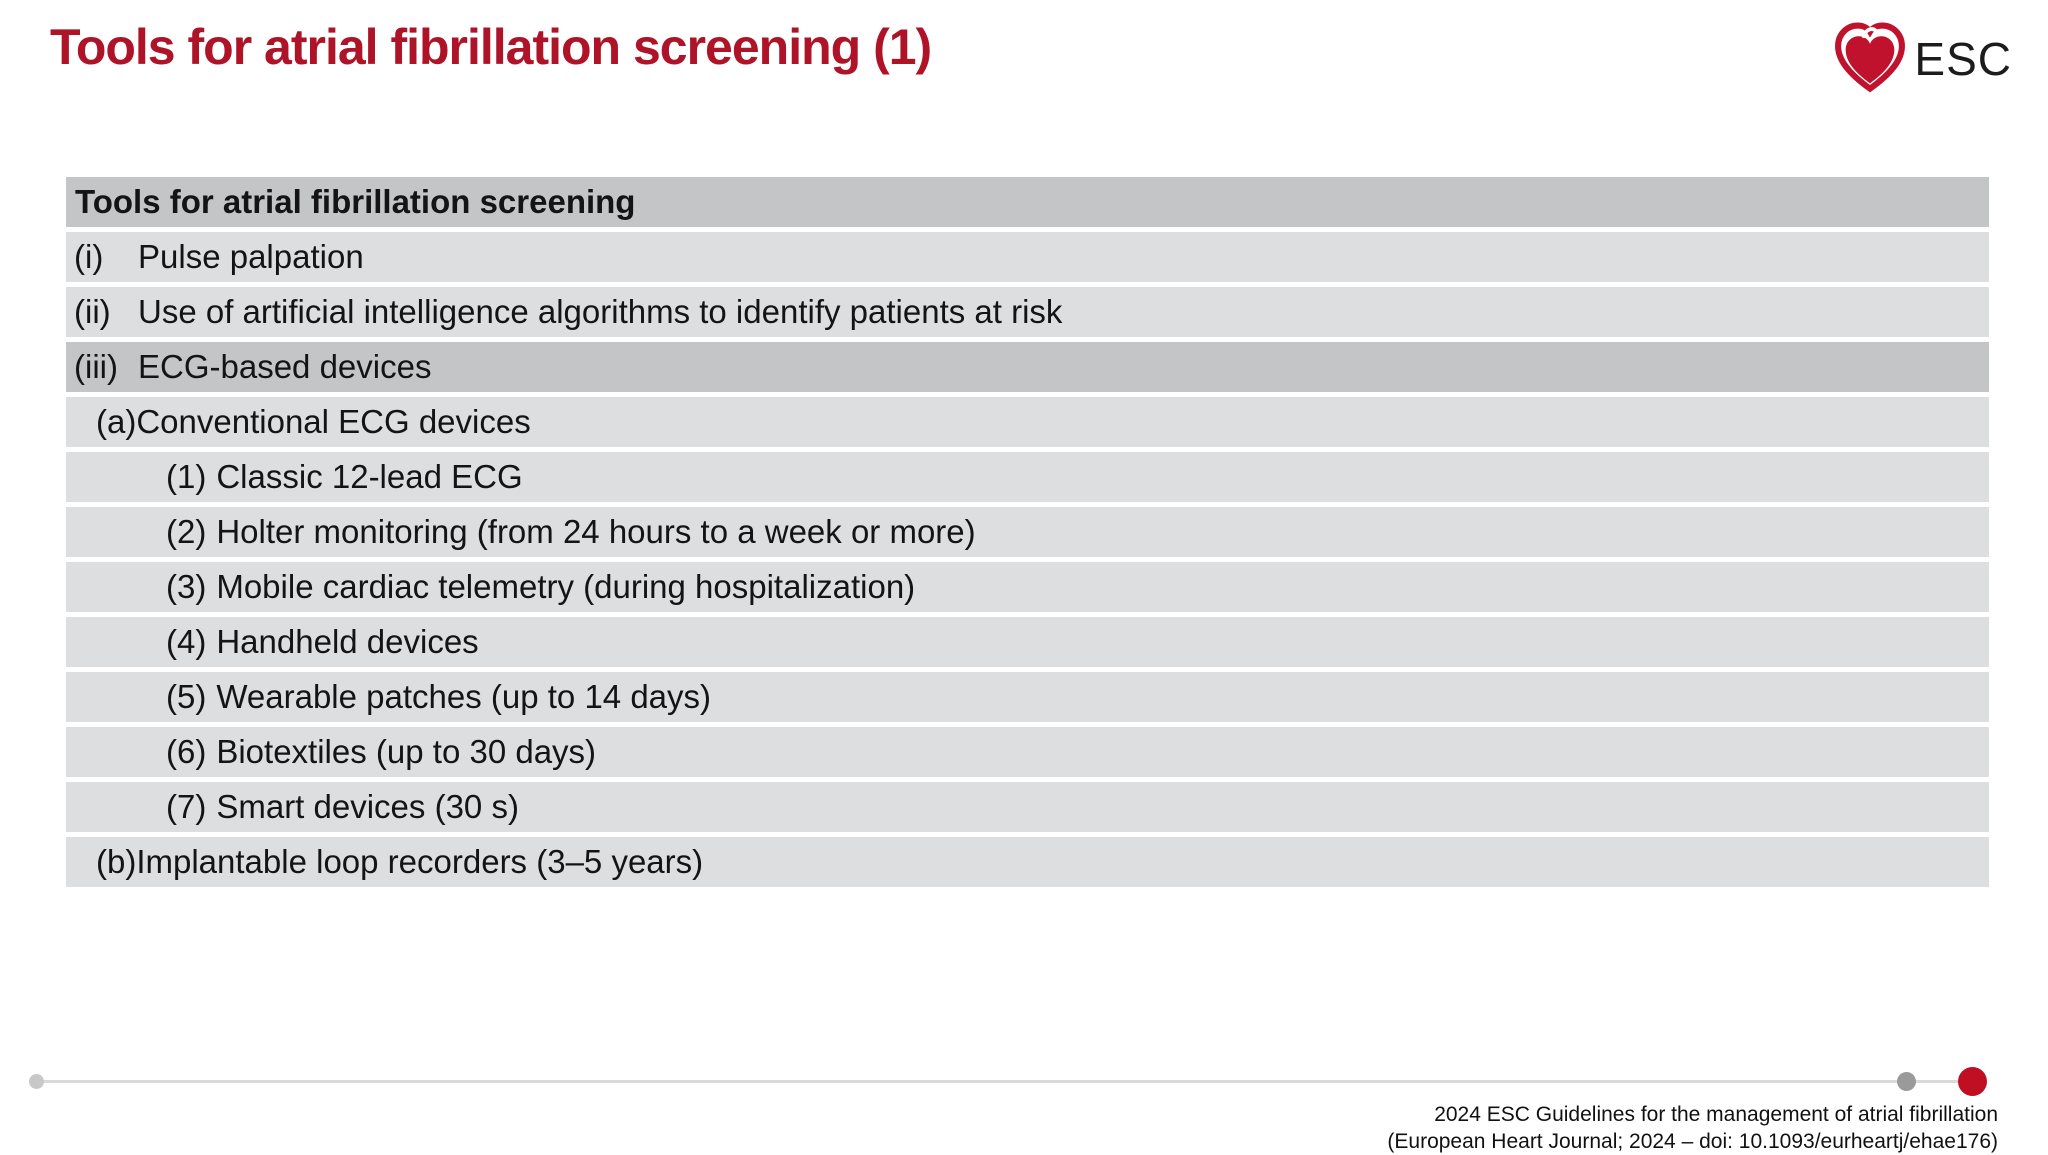 Image resolution: width=2048 pixels, height=1155 pixels. I want to click on row-marker: (2), so click(186, 531).